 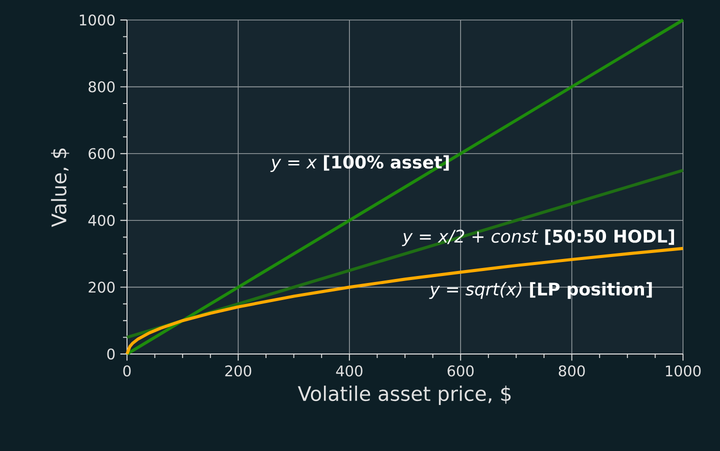 I want to click on y-tick-label: 400, so click(x=101, y=220).